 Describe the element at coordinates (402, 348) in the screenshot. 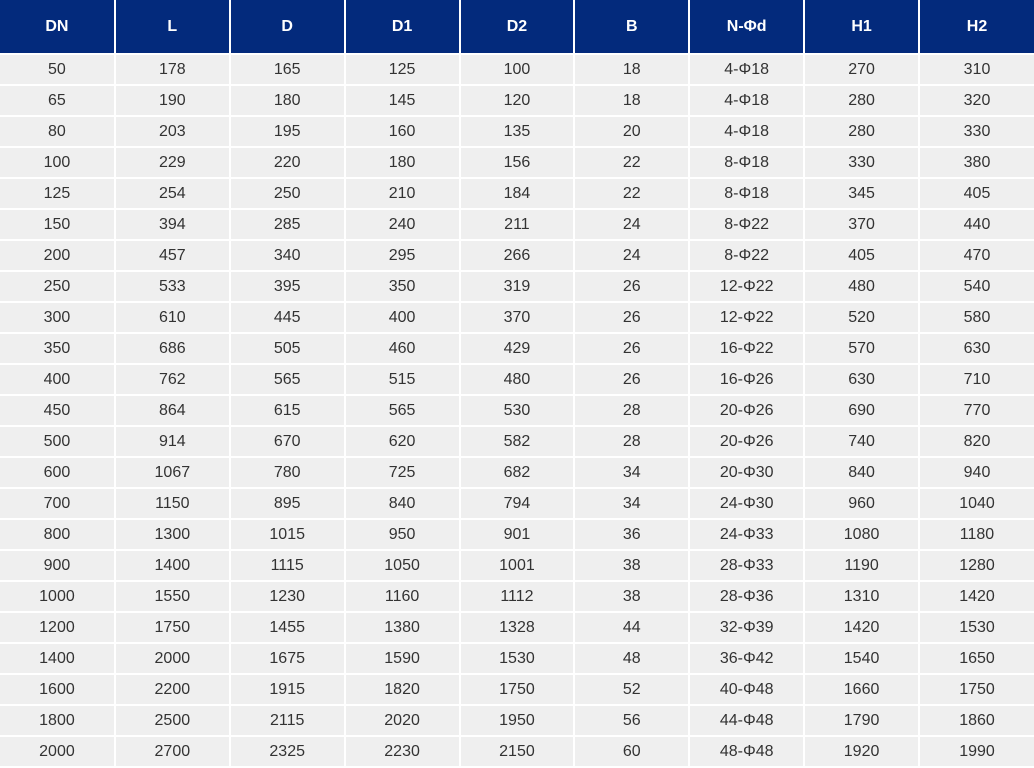

I see `table-cell: 460` at that location.